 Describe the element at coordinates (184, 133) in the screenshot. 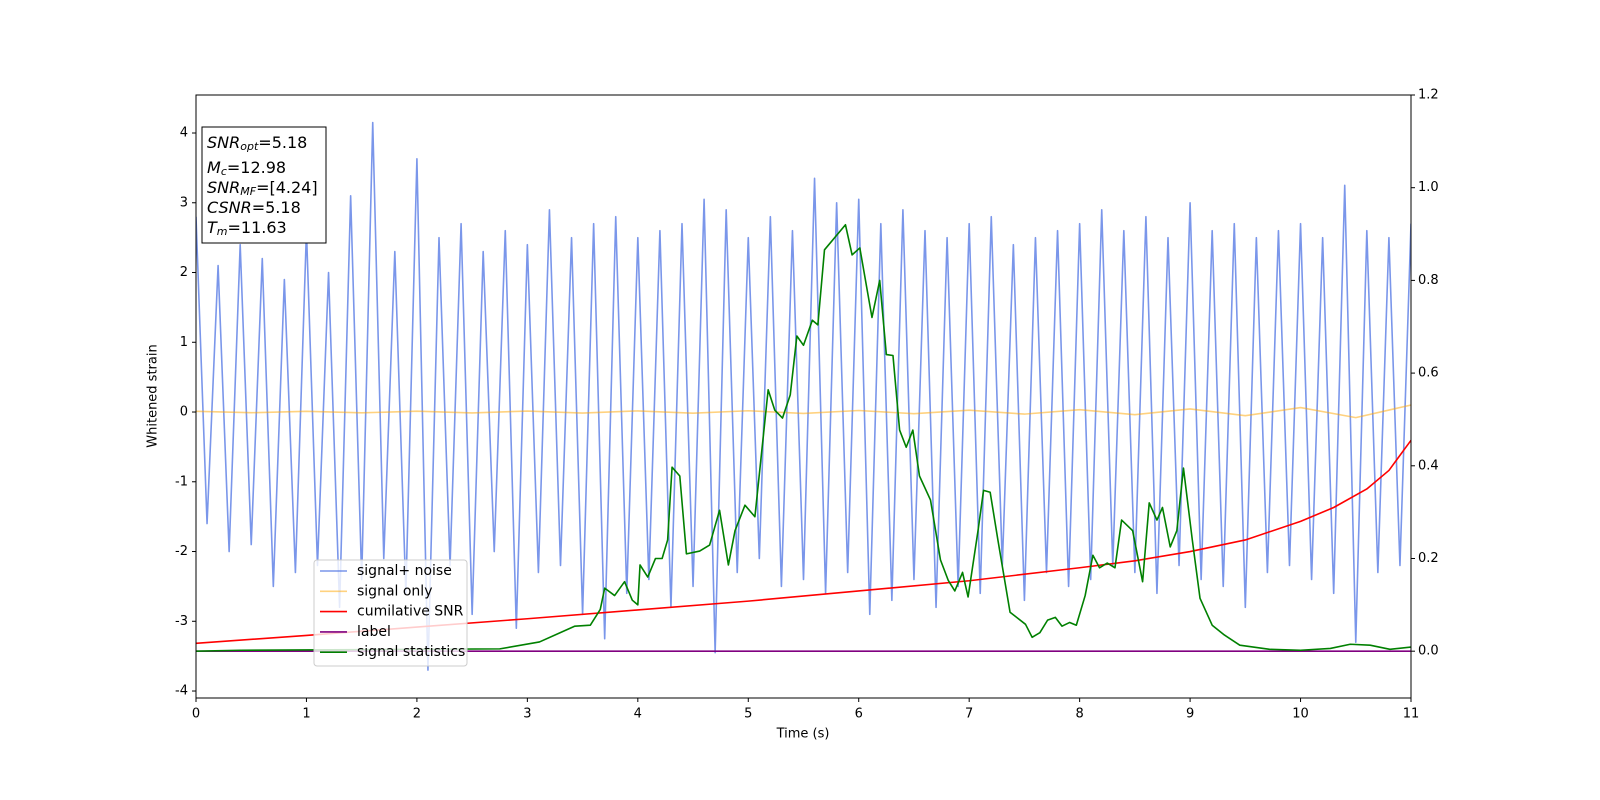

I see `y-tick-label: 4` at that location.